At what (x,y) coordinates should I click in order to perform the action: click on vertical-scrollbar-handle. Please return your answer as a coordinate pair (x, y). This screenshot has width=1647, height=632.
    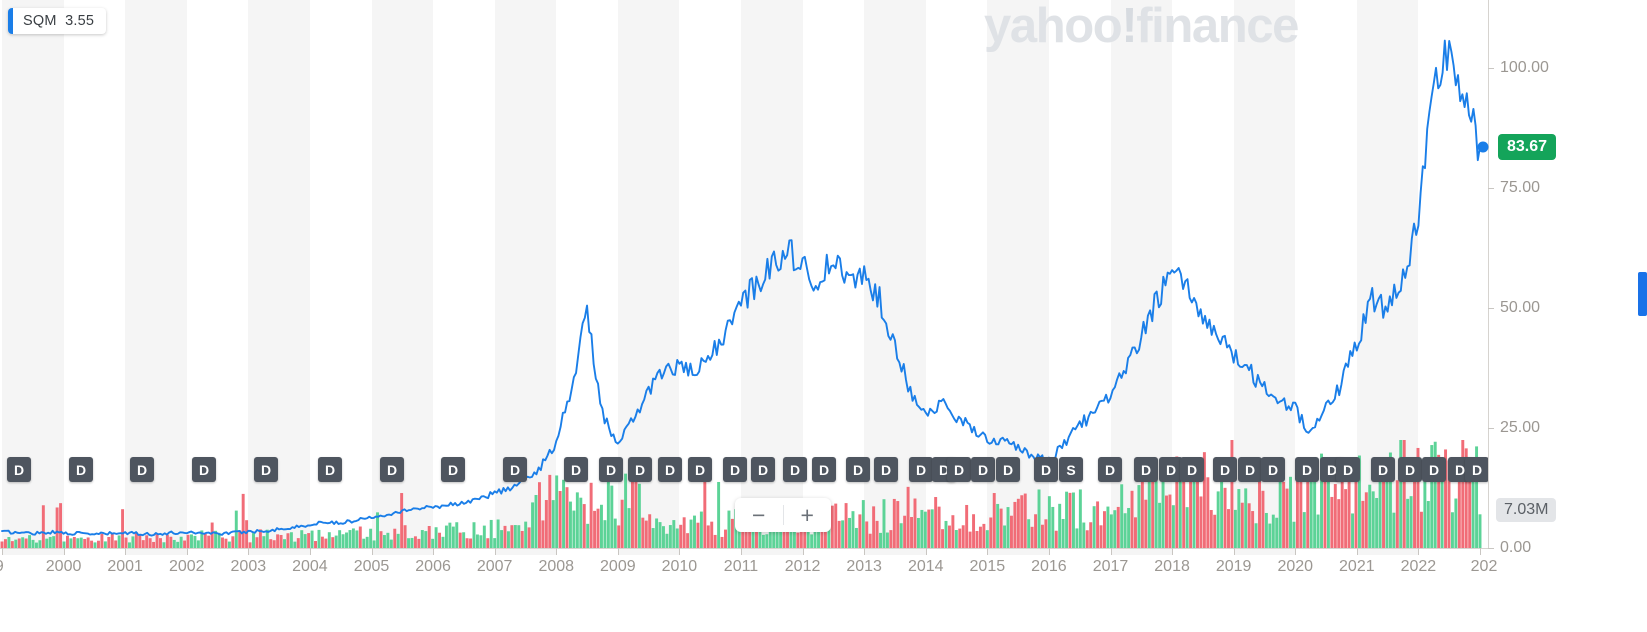
    Looking at the image, I should click on (1642, 294).